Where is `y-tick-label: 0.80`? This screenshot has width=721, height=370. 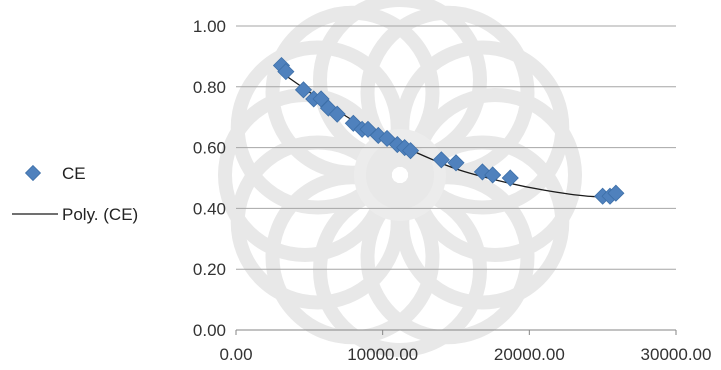 y-tick-label: 0.80 is located at coordinates (209, 87).